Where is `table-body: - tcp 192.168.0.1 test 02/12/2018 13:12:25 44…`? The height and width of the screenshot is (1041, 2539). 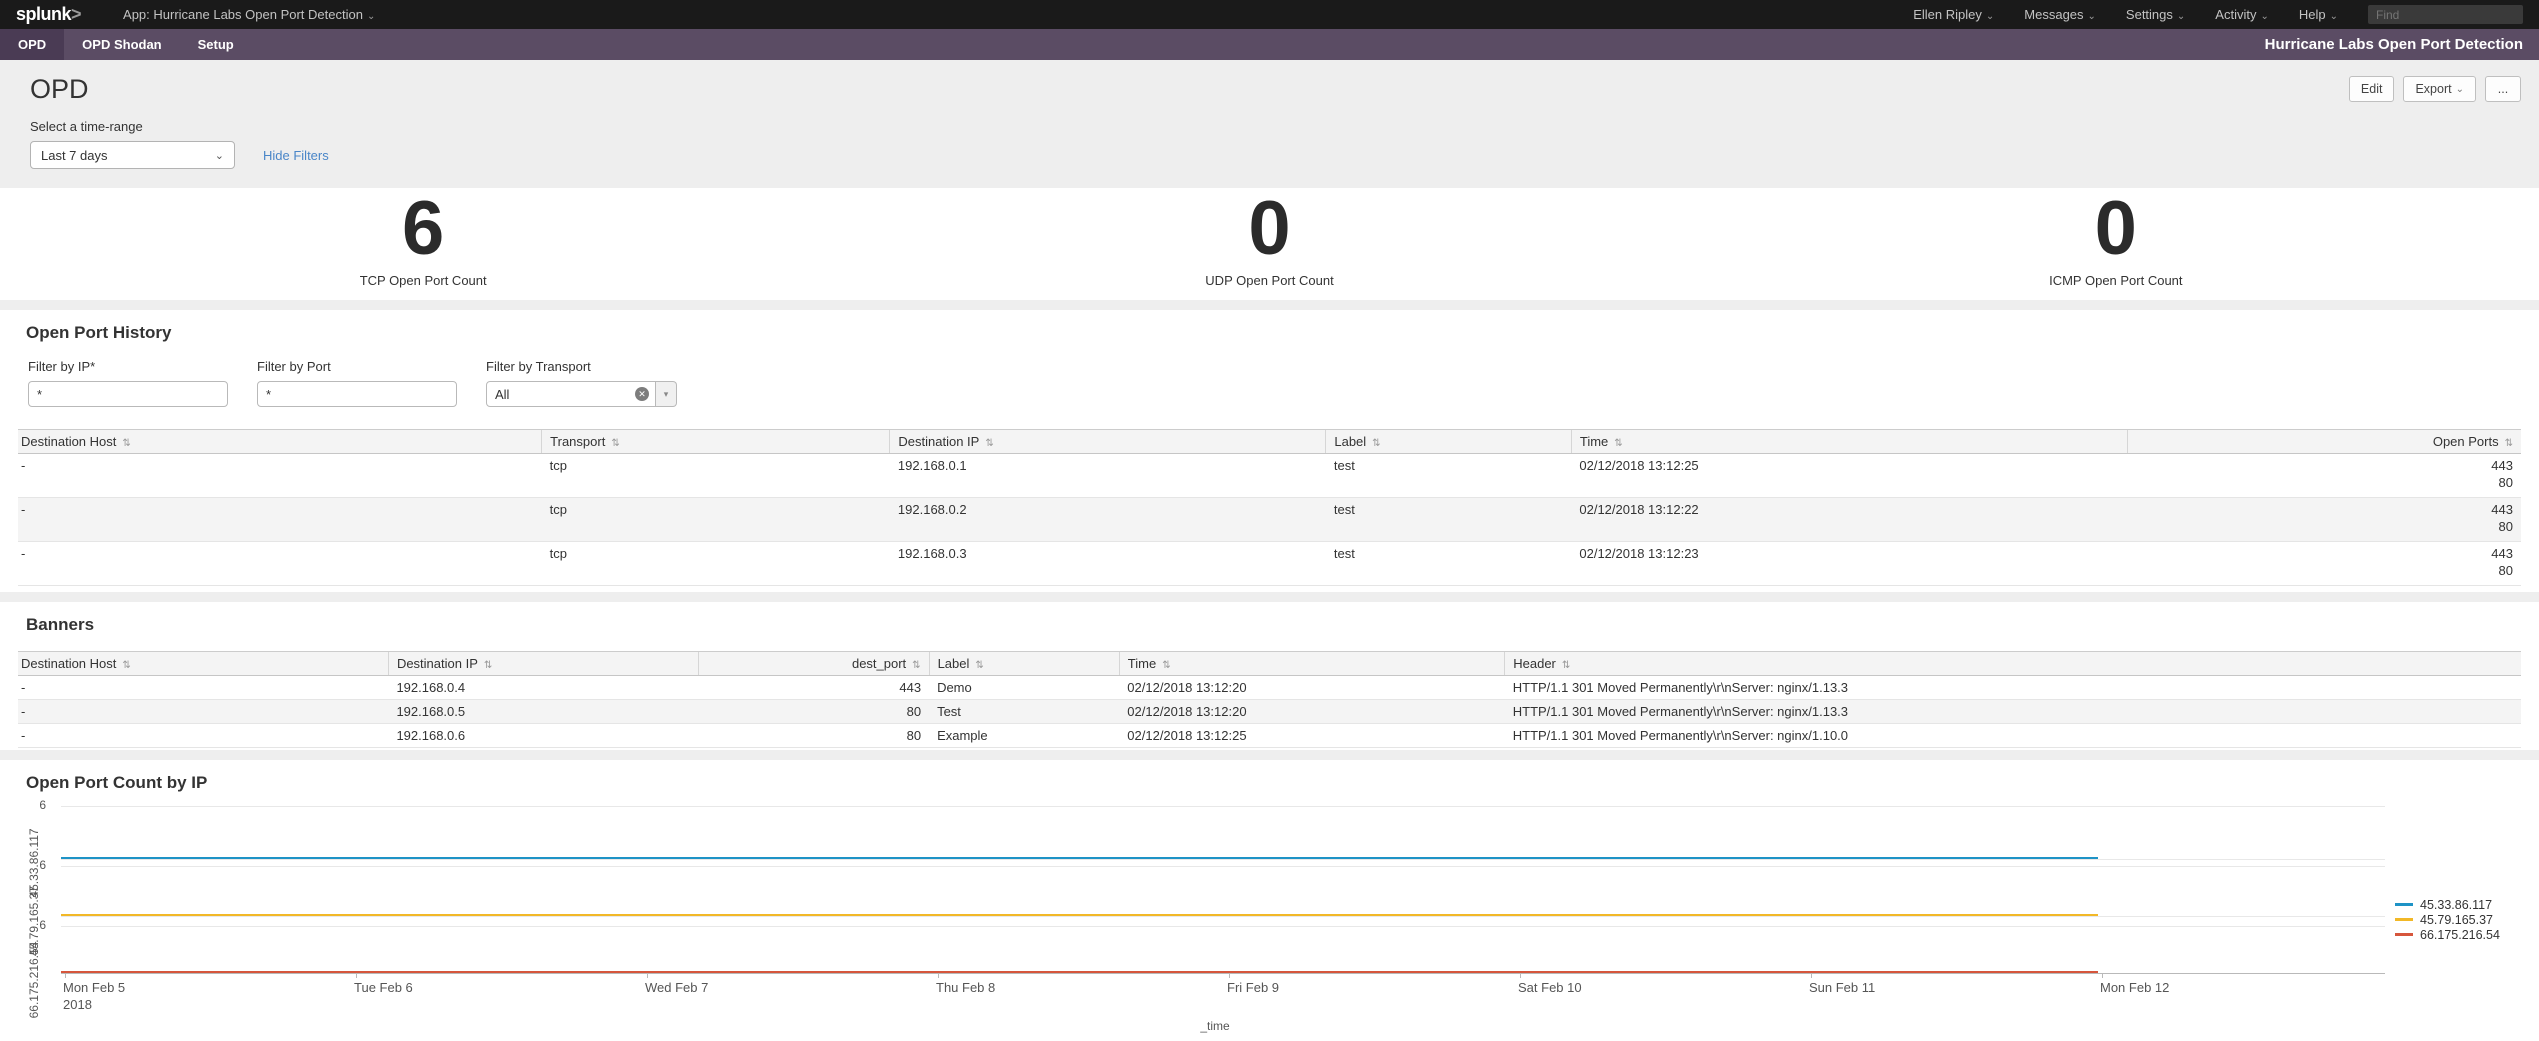
table-body: - tcp 192.168.0.1 test 02/12/2018 13:12:25 44… is located at coordinates (1269, 520).